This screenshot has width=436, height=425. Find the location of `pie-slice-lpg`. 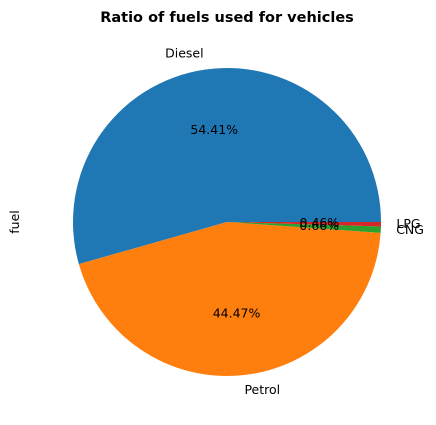

pie-slice-lpg is located at coordinates (304, 224).